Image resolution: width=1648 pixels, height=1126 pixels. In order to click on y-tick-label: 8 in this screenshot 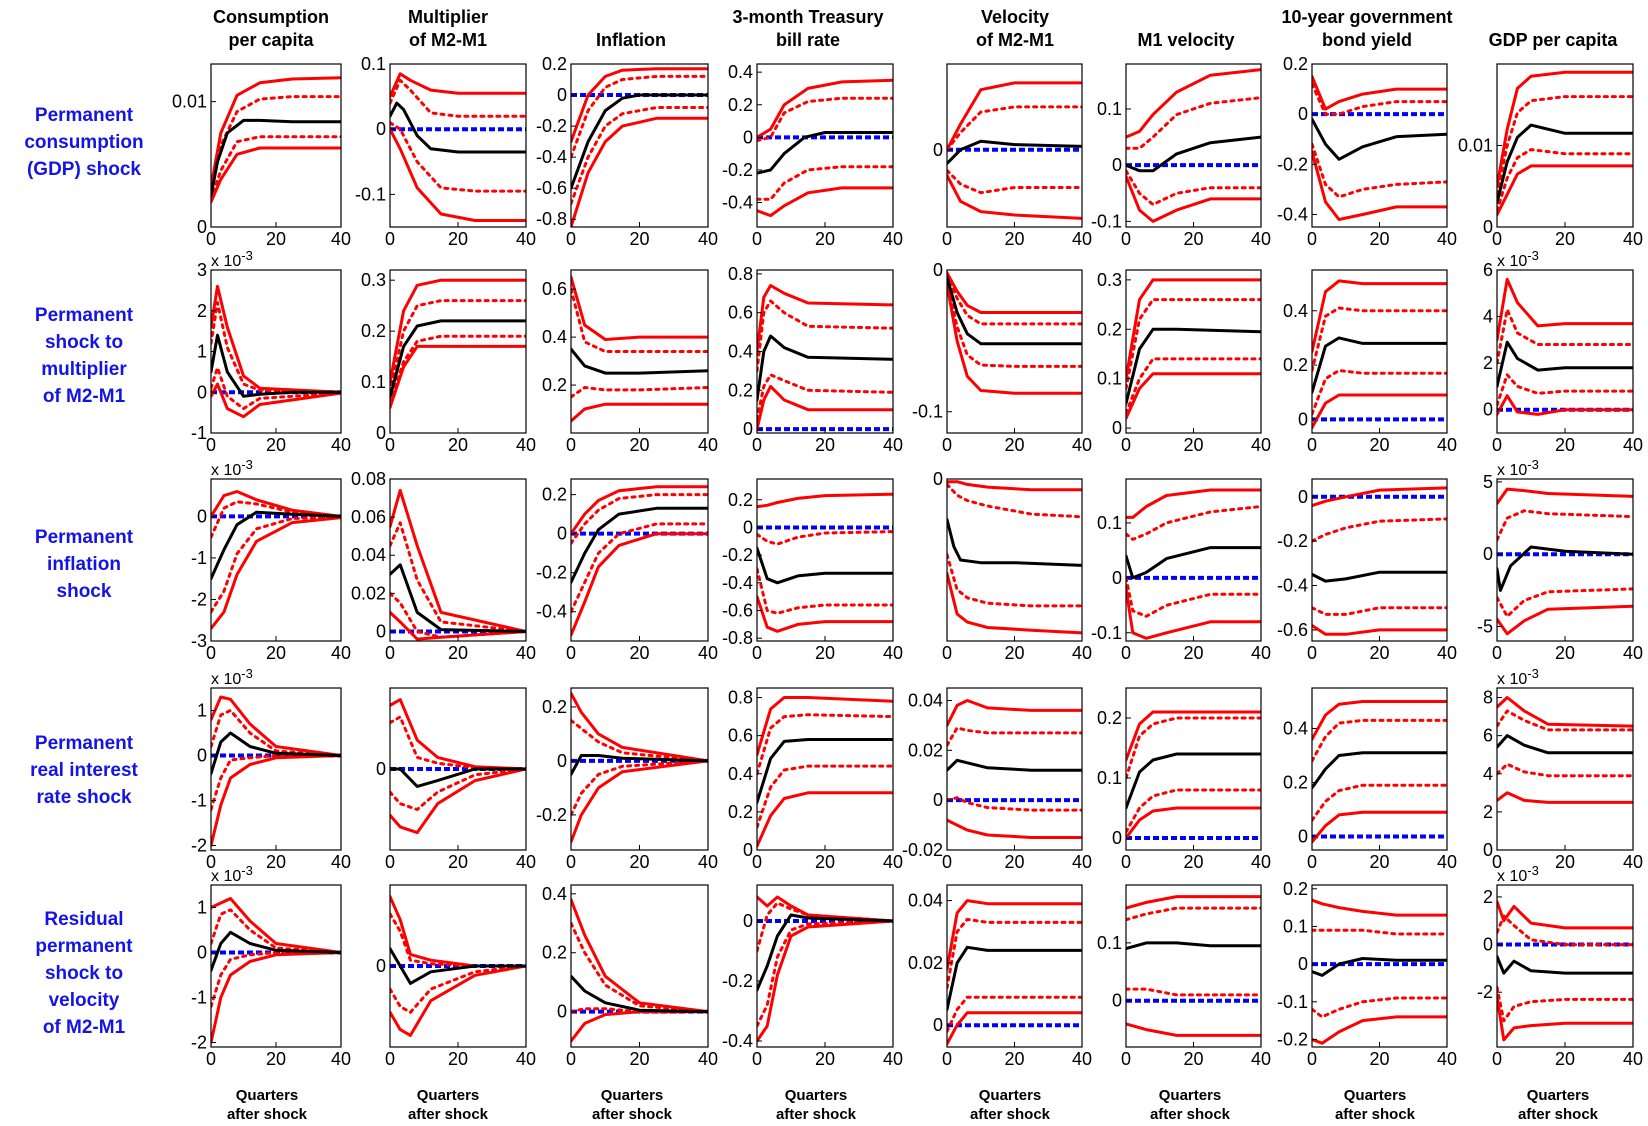, I will do `click(1488, 698)`.